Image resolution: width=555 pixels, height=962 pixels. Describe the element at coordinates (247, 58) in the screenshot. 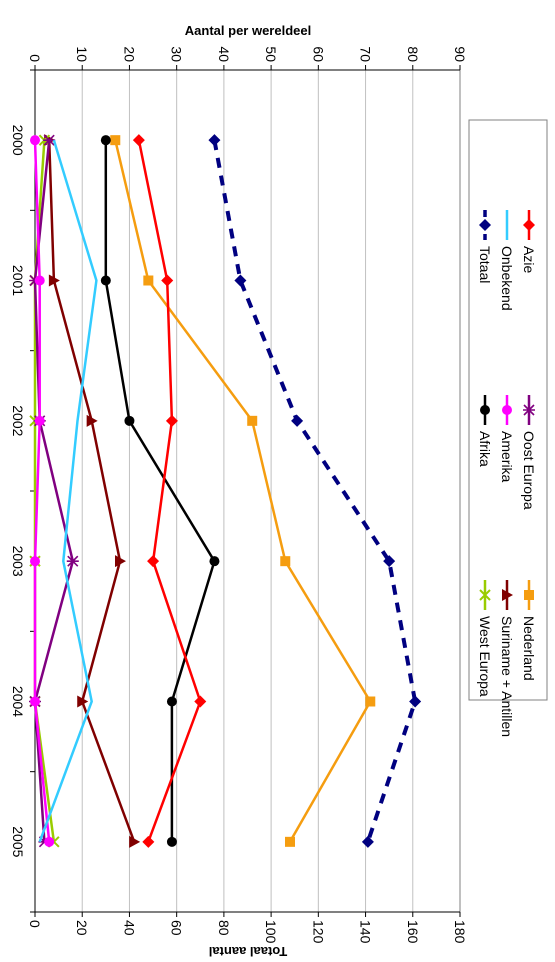

I see `left-axis-ticks: 0 10 20 30 40 50 60 70 80 90` at that location.